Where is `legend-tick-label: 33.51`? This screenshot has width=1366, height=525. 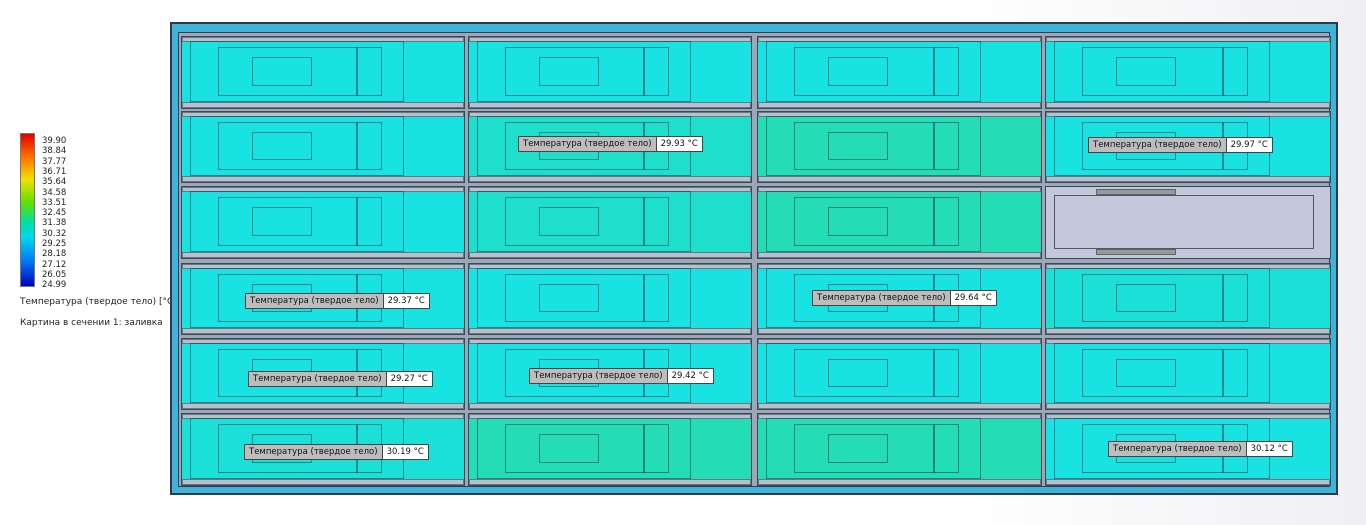 legend-tick-label: 33.51 is located at coordinates (54, 202).